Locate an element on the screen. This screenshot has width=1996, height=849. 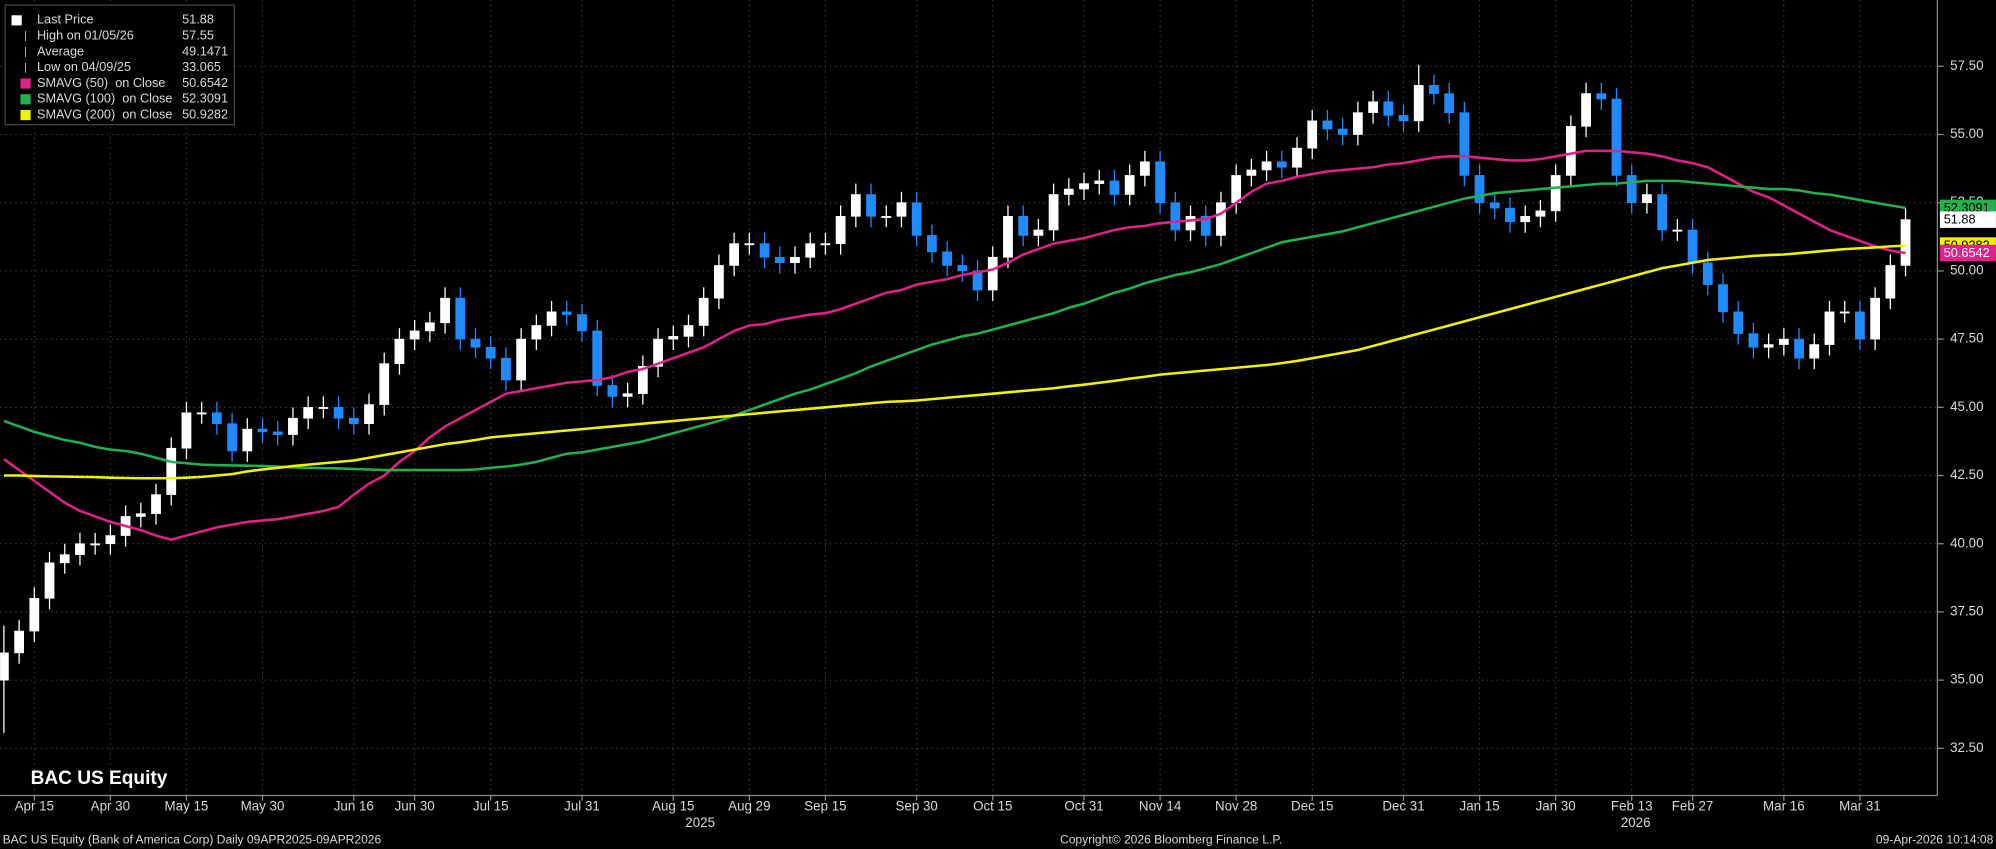
legend-label: Low on 04/09/25 is located at coordinates (84, 66).